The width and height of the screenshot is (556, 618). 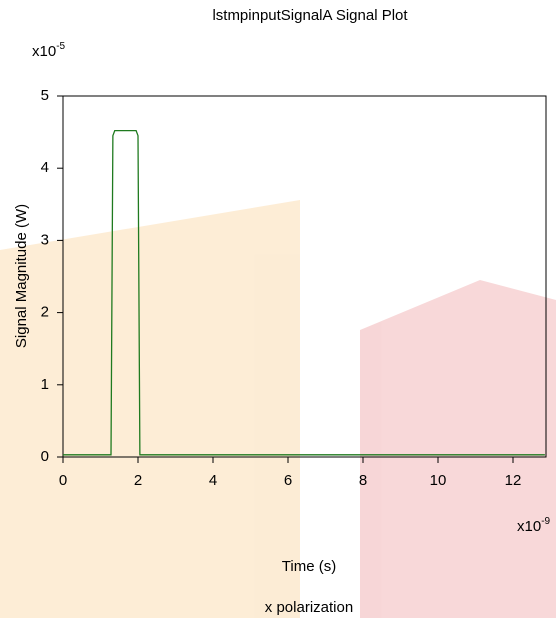 I want to click on y-tick-label: 4, so click(x=45, y=167).